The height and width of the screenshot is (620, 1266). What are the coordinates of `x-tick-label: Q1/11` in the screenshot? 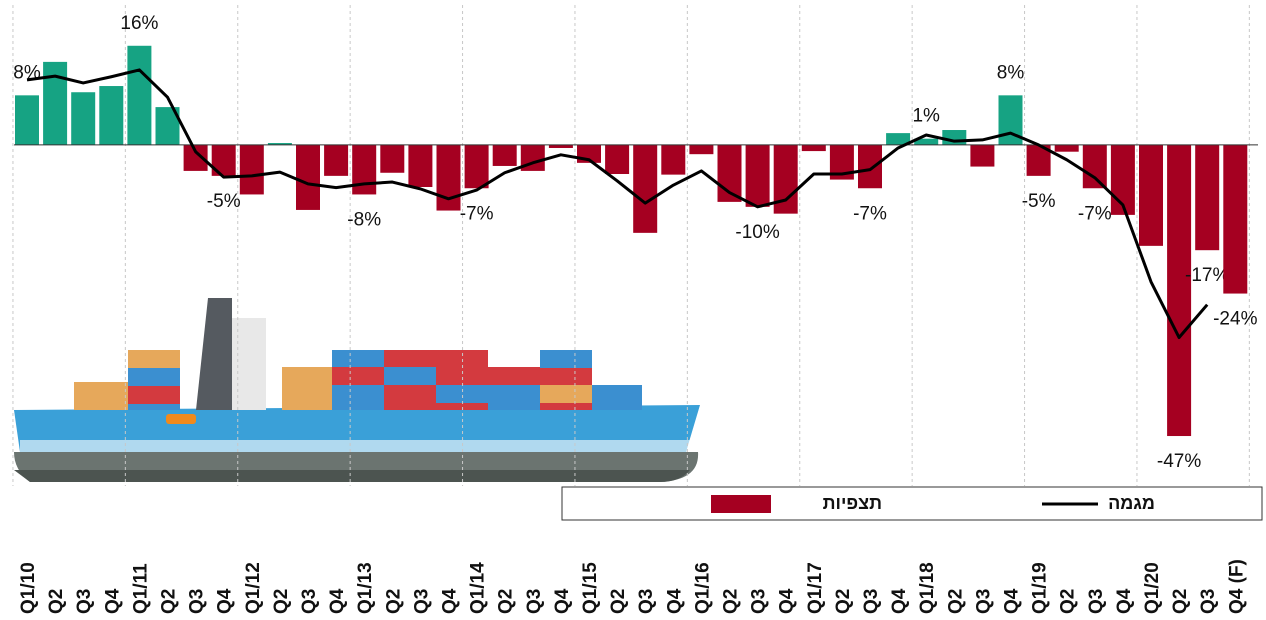 It's located at (140, 588).